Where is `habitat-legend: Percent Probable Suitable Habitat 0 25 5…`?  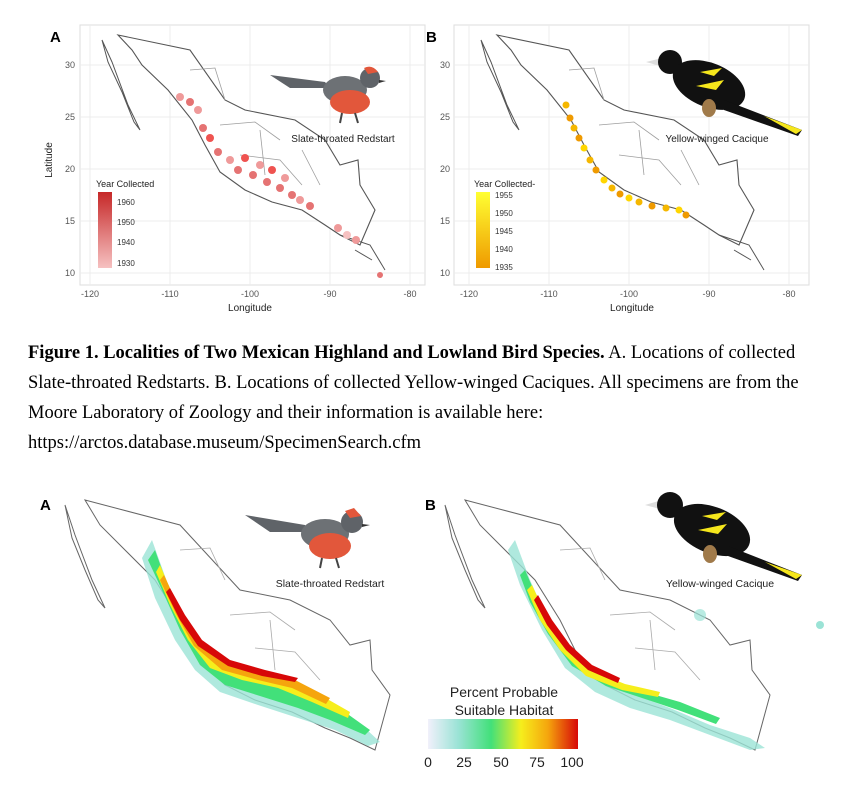
habitat-legend: Percent Probable Suitable Habitat 0 25 5… is located at coordinates (505, 733).